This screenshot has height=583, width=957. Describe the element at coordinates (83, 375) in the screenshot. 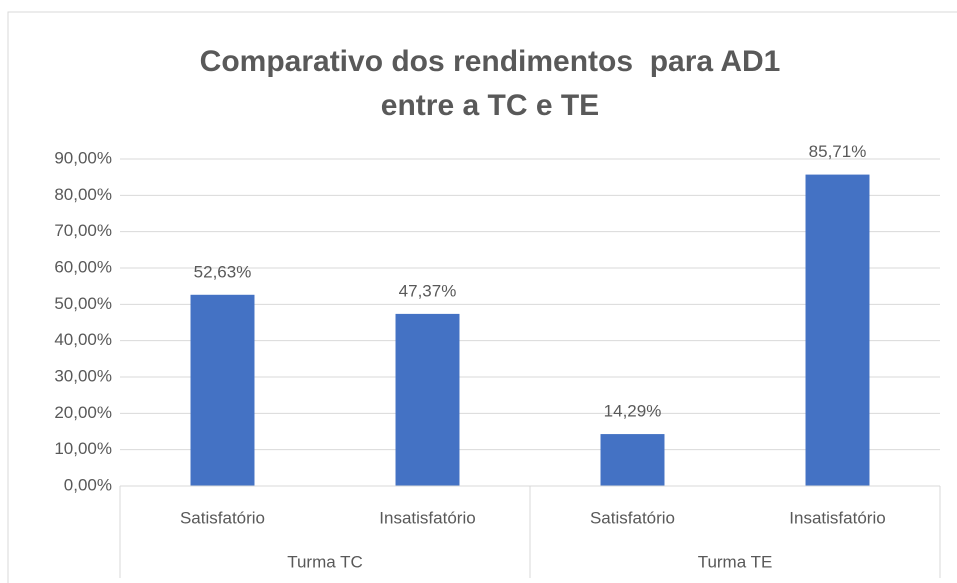

I see `y-tick-label: 30,00%` at that location.